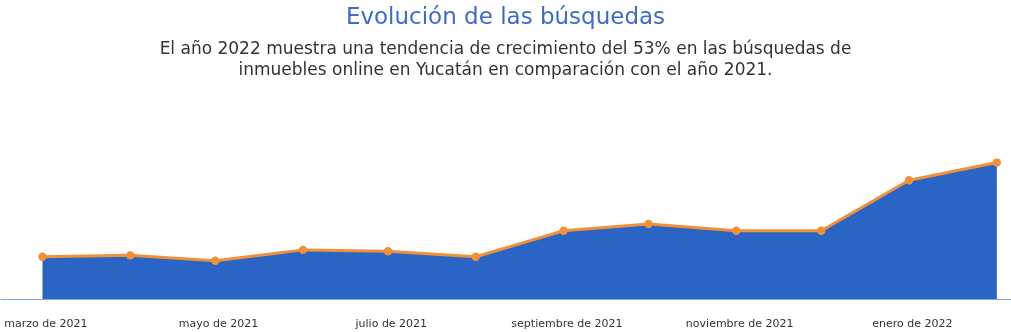 This screenshot has height=332, width=1011. Describe the element at coordinates (739, 323) in the screenshot. I see `x-tick-label: noviembre de 2021` at that location.